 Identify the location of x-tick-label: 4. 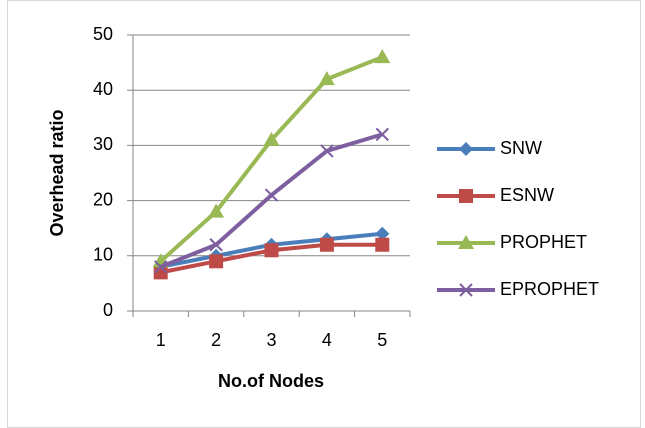
(327, 340).